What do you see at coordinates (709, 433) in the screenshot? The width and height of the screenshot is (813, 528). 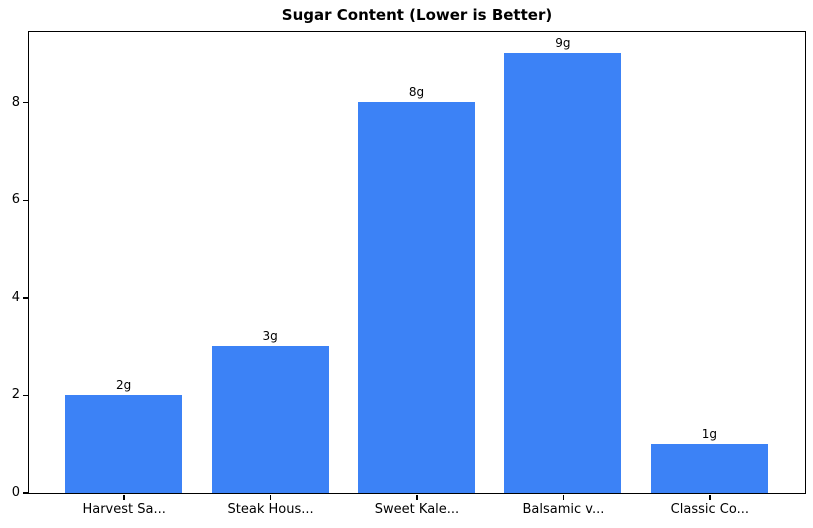 I see `bar-value-label: 1g` at bounding box center [709, 433].